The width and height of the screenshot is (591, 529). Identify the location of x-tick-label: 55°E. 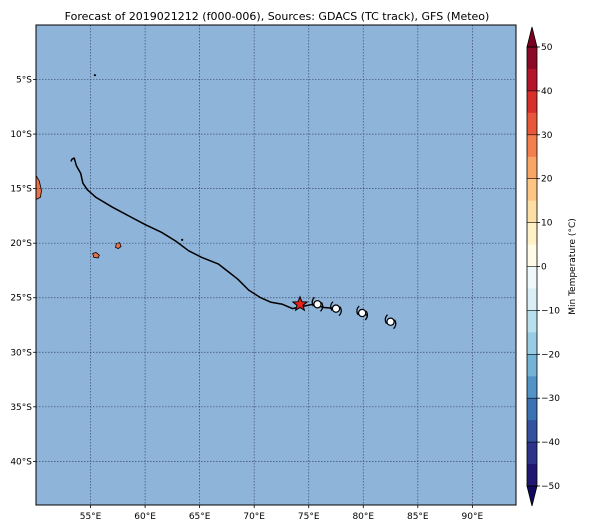
(91, 517).